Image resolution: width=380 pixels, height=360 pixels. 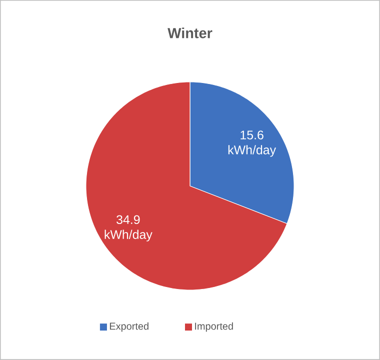 What do you see at coordinates (128, 228) in the screenshot?
I see `data-label: 34.9 kWh/day` at bounding box center [128, 228].